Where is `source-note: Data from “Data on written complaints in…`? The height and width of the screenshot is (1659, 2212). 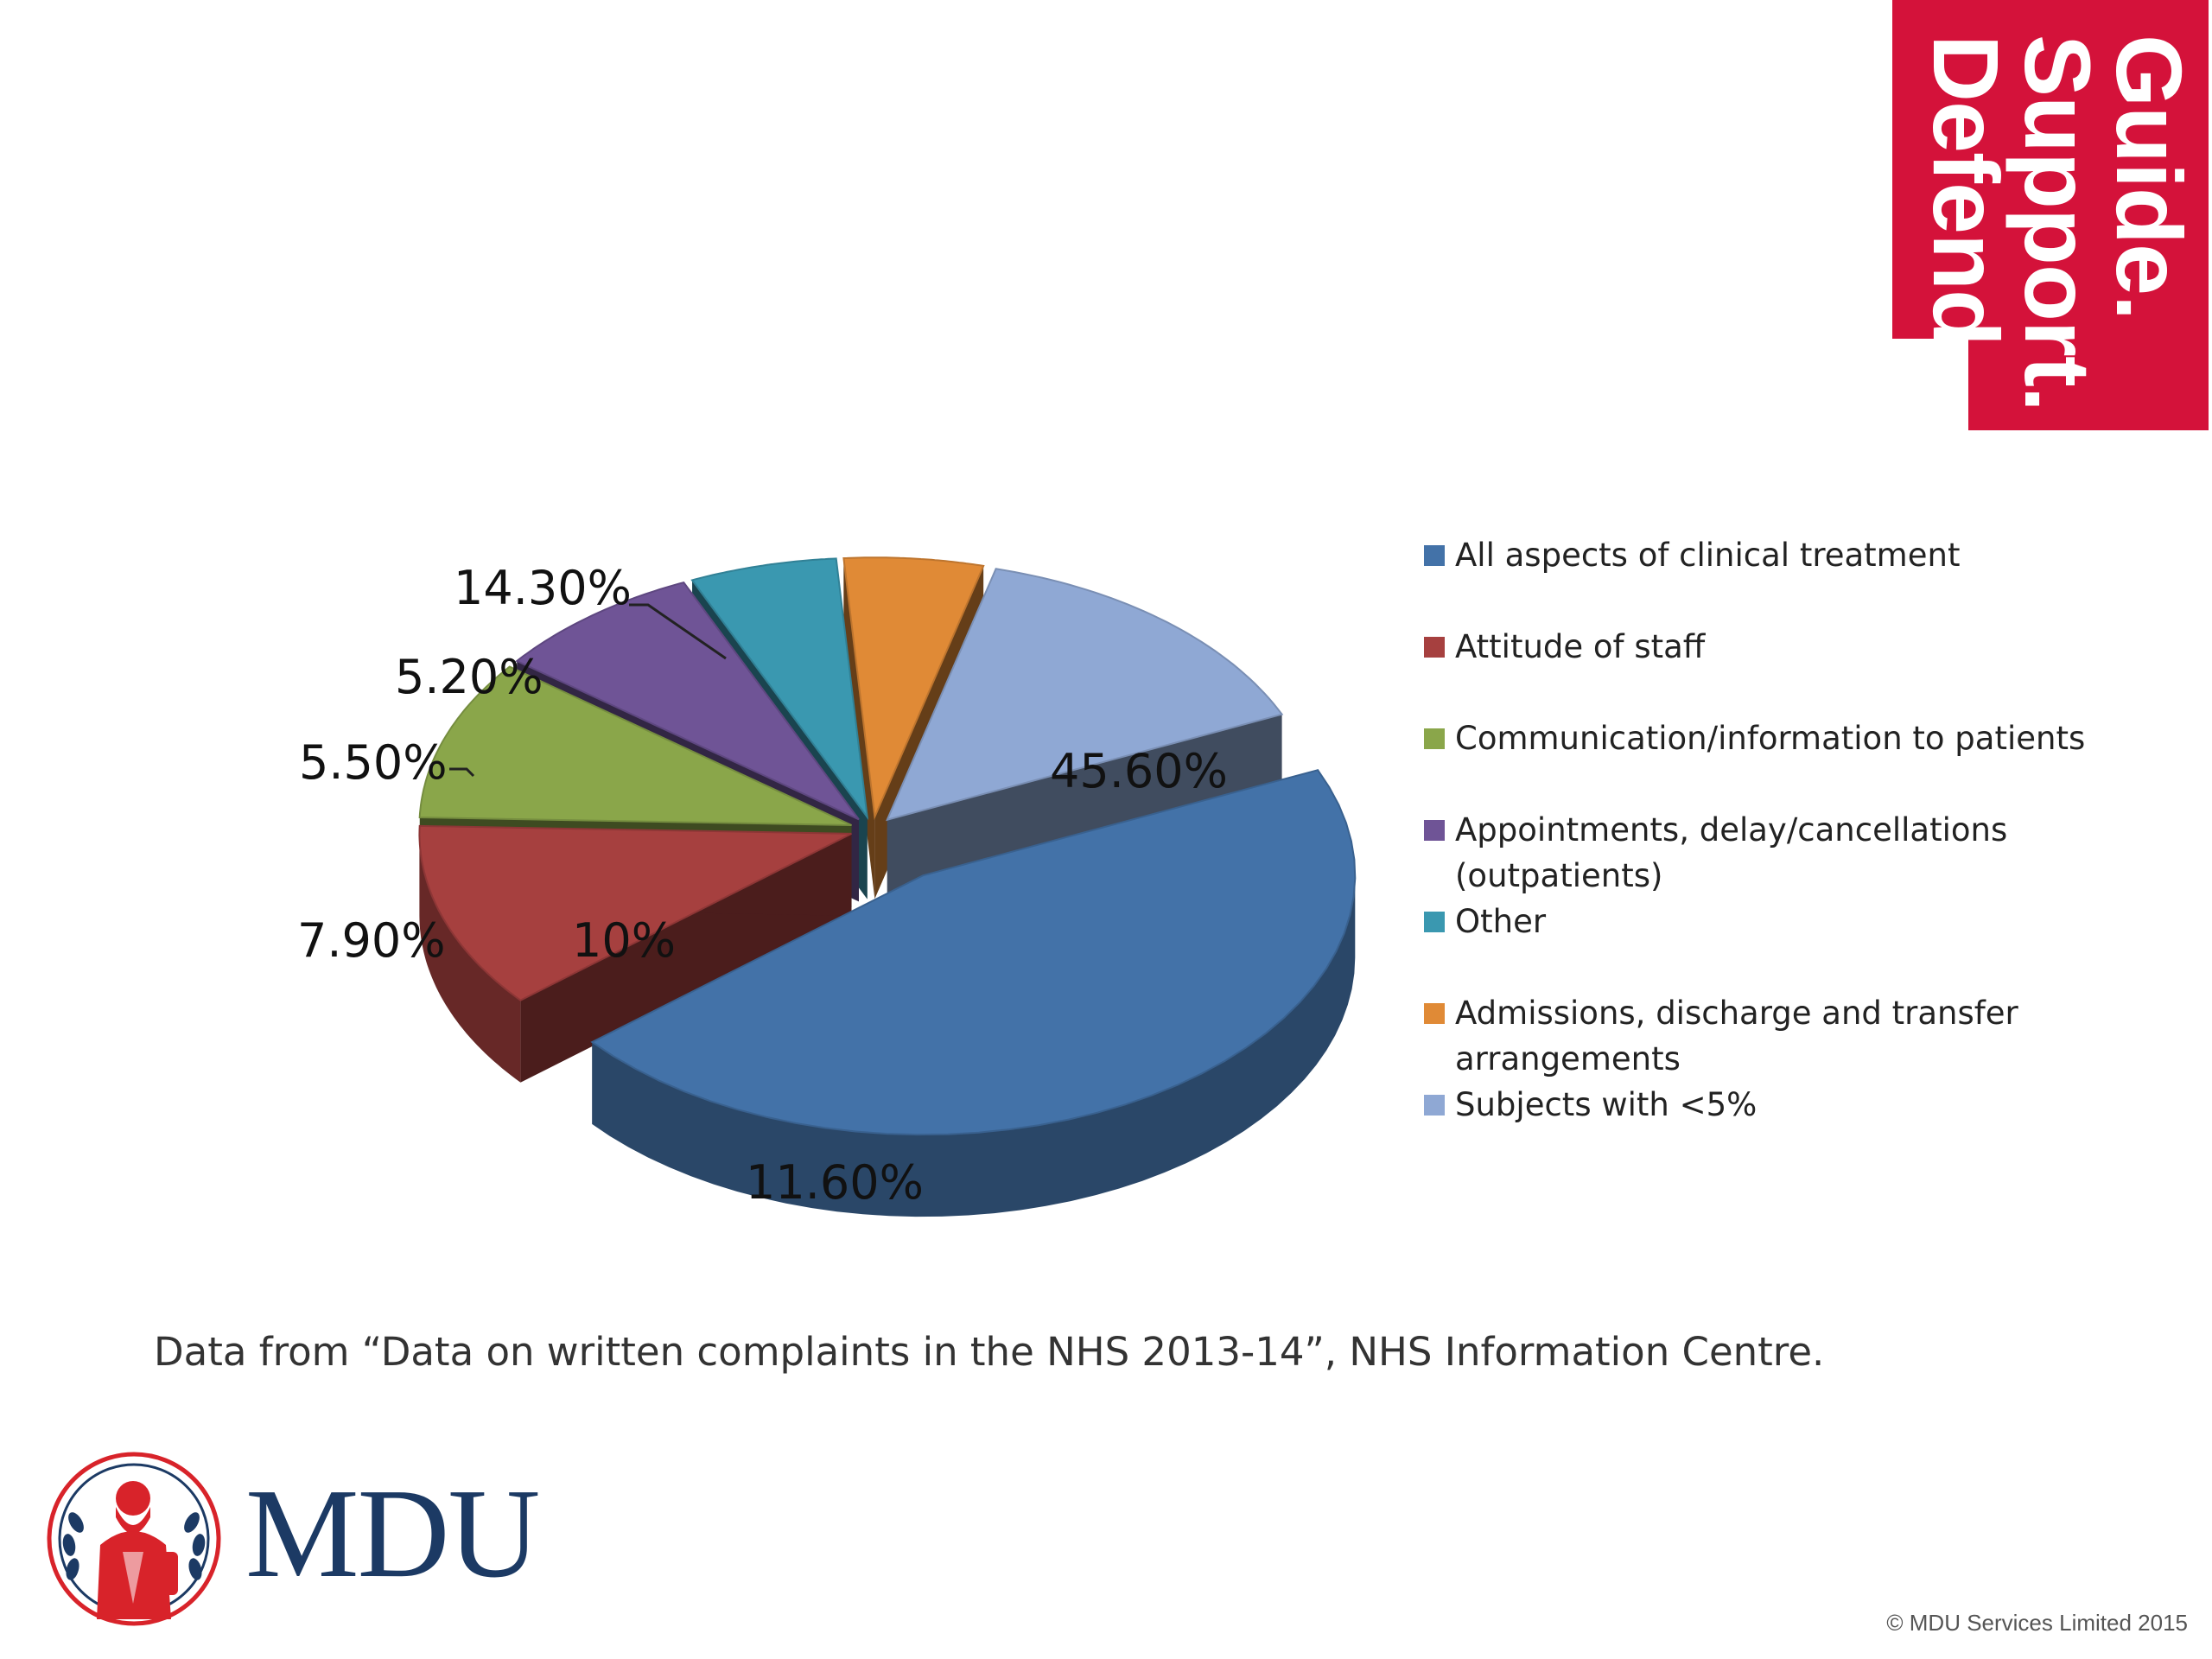
source-note: Data from “Data on written complaints in… is located at coordinates (990, 1352).